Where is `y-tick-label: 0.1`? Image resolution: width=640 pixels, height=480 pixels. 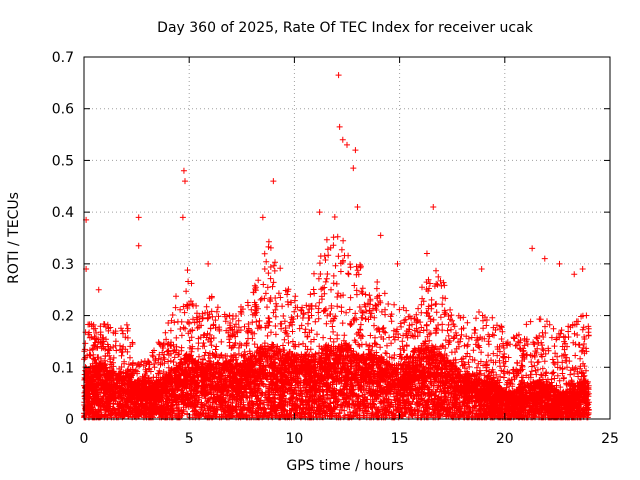 y-tick-label: 0.1 is located at coordinates (63, 368).